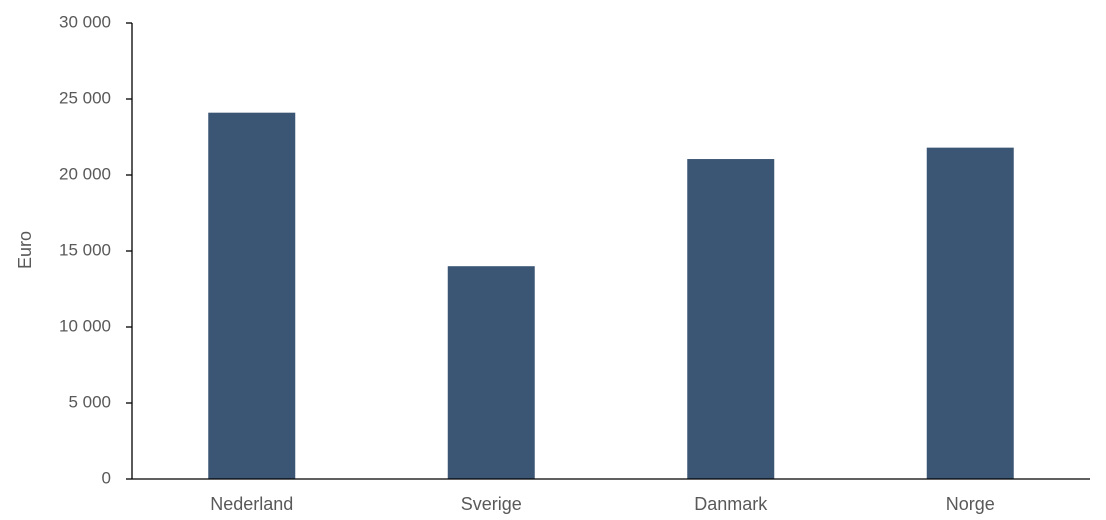 The image size is (1106, 520). Describe the element at coordinates (85, 249) in the screenshot. I see `y-tick-label: 15 000` at that location.